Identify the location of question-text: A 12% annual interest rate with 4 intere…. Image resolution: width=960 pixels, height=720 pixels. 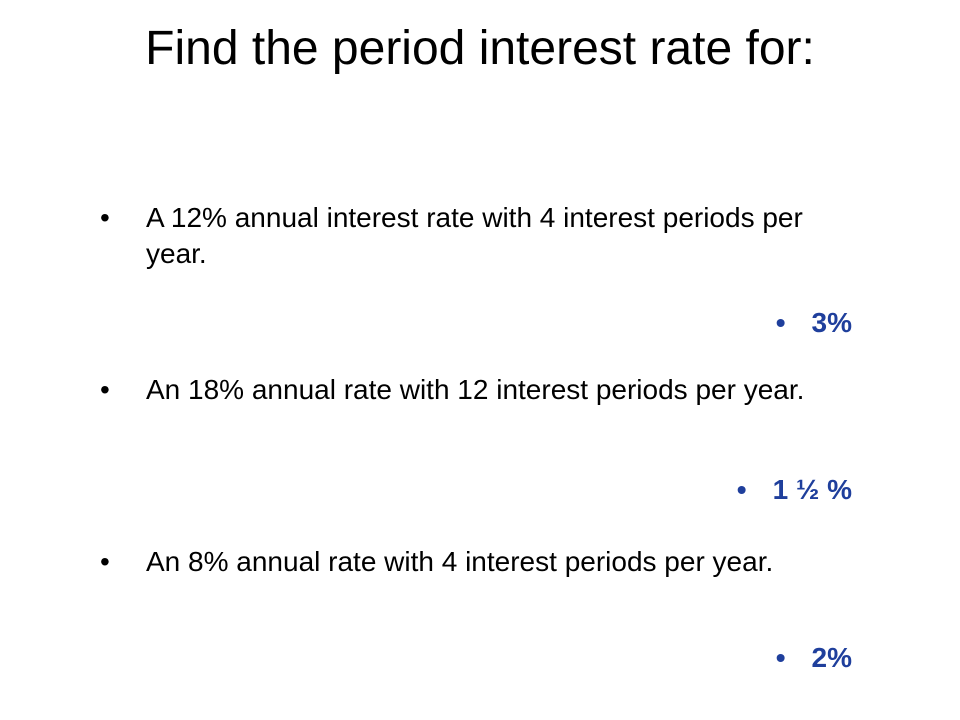
(474, 235).